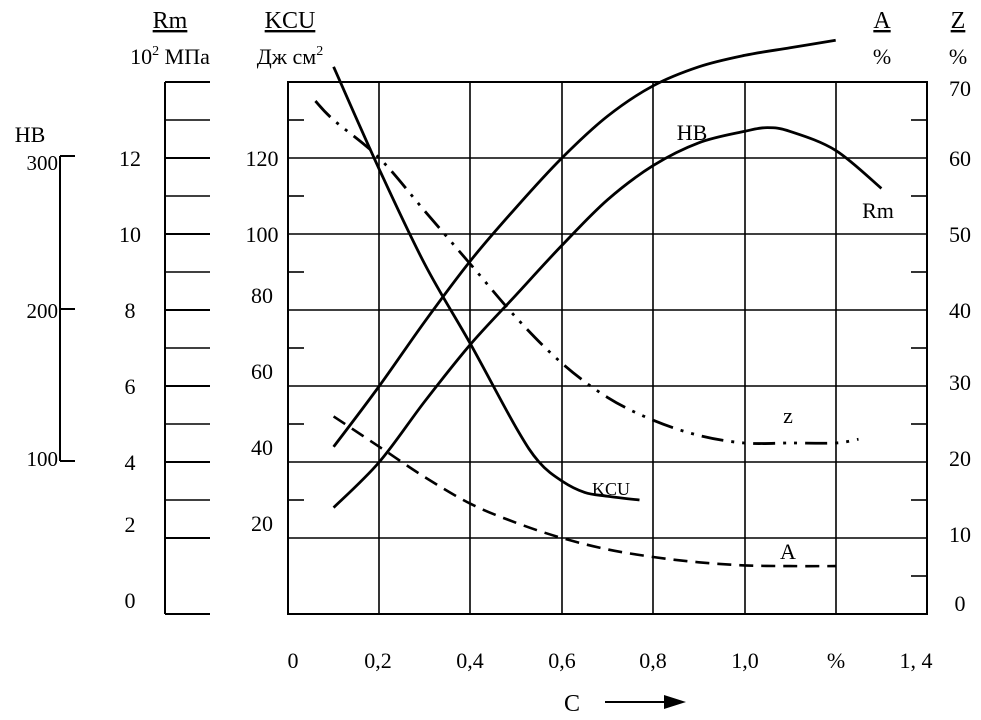 The height and width of the screenshot is (720, 981). Describe the element at coordinates (130, 158) in the screenshot. I see `rm-tick-label-12: 12` at that location.